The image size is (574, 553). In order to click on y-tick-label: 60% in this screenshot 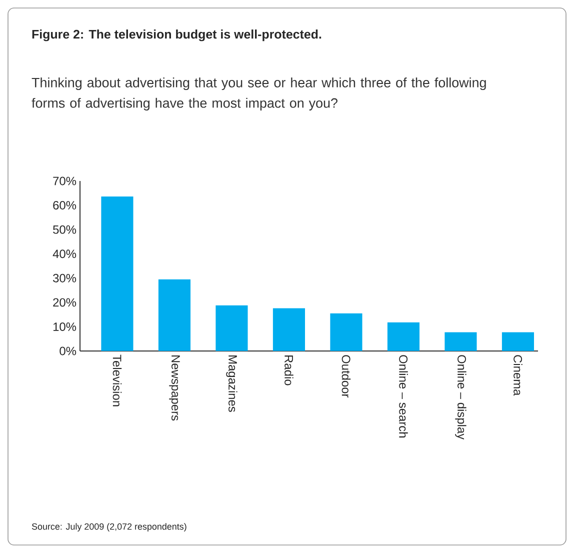, I will do `click(64, 205)`.